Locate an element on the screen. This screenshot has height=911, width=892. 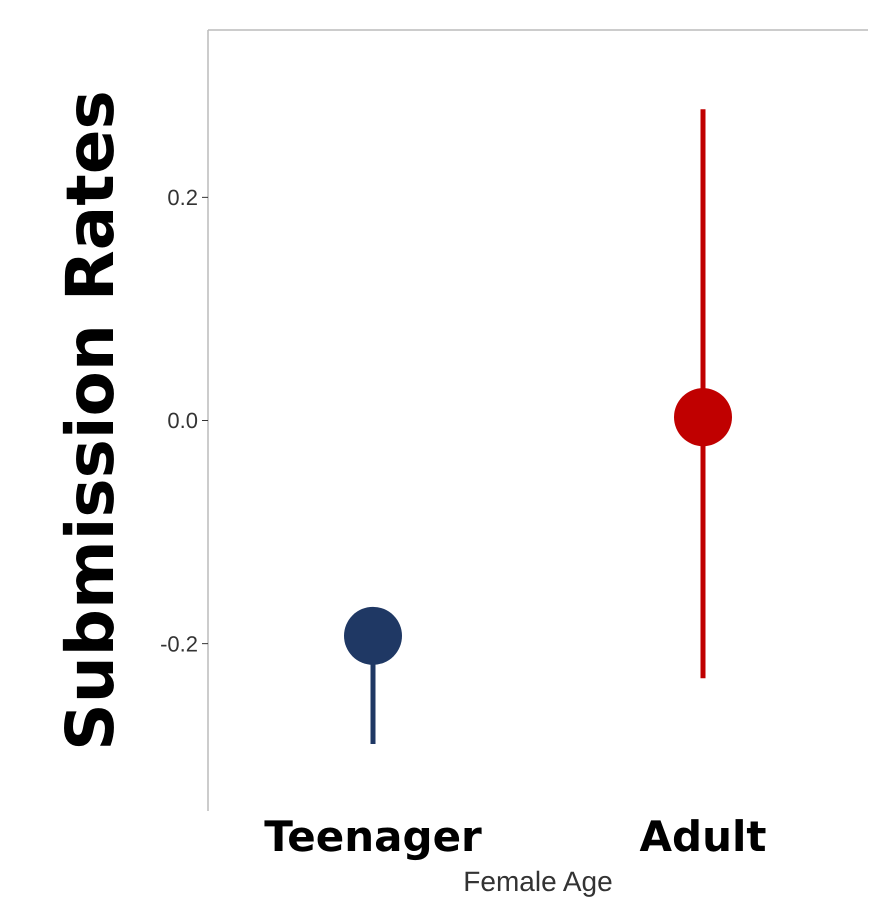
y-tick-label: 0.0 is located at coordinates (182, 421).